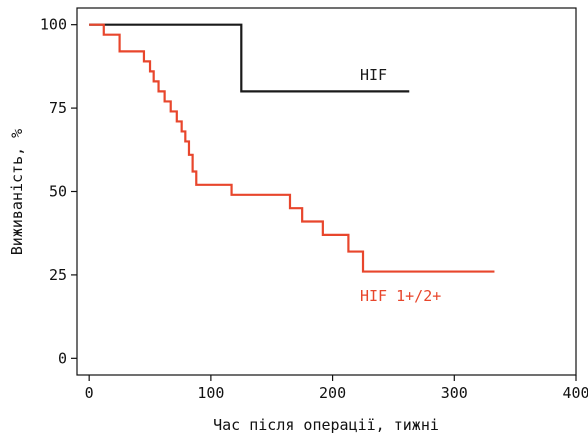 The image size is (588, 438). What do you see at coordinates (326, 425) in the screenshot?
I see `x-axis-label: Час після операції, тижні` at bounding box center [326, 425].